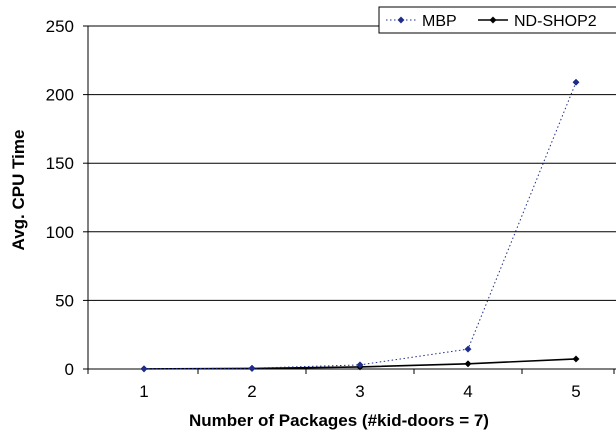  I want to click on legend-label-nd-shop2: ND-SHOP2, so click(555, 21).